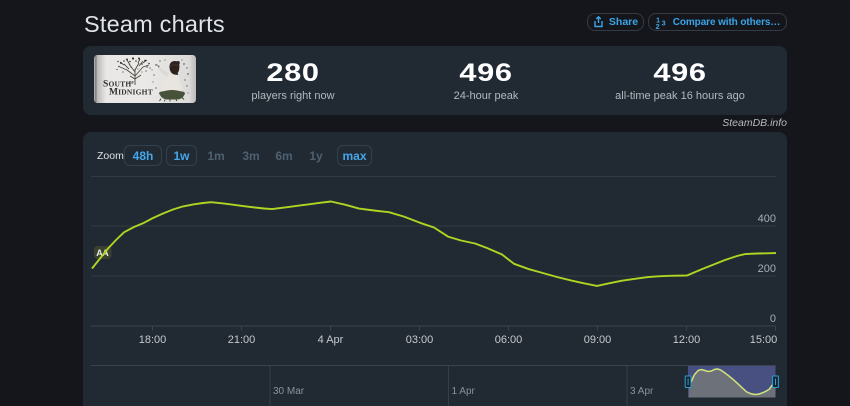  Describe the element at coordinates (132, 82) in the screenshot. I see `svg-text: OF` at that location.